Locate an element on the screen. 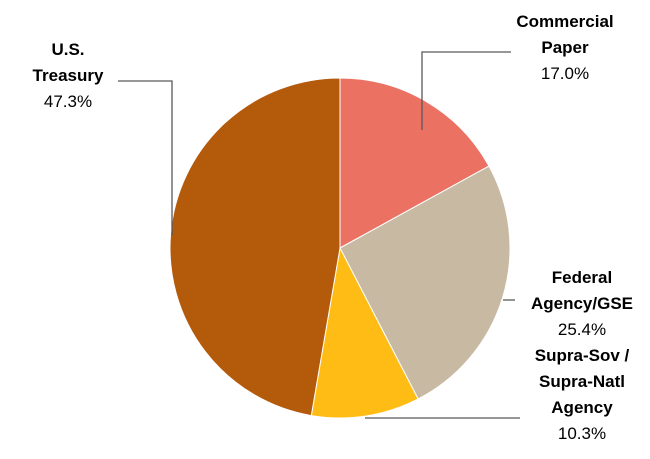  slice-label-supra-sov-supra-natl-agency: Supra-Sov / Supra-Natl Agency 10.3% is located at coordinates (582, 394).